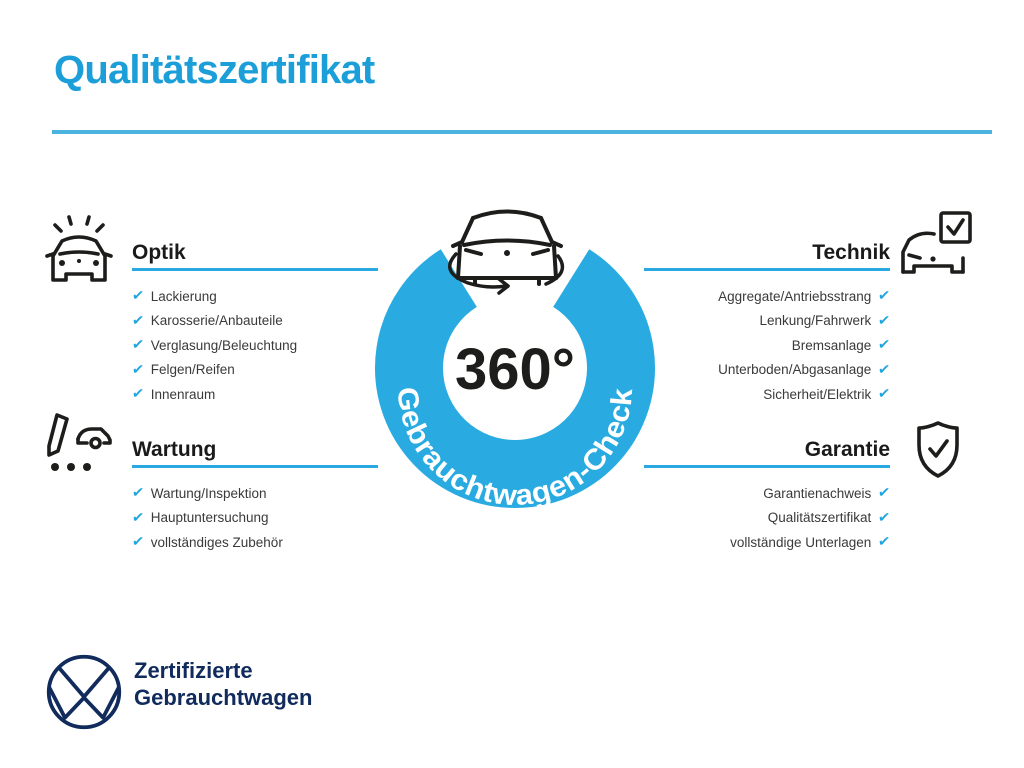  I want to click on check-item-label: Qualitätszertifikat, so click(819, 518).